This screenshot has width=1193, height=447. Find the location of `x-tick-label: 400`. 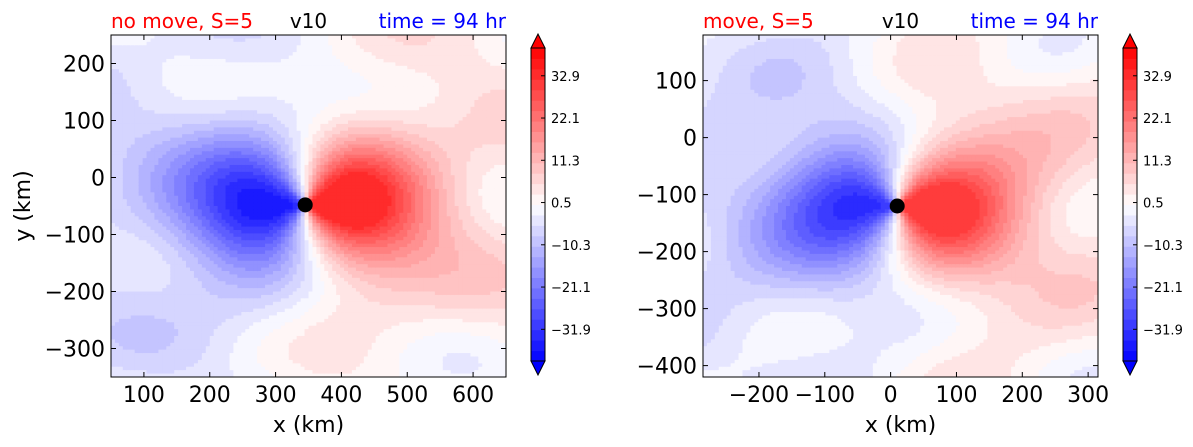

x-tick-label: 400 is located at coordinates (341, 395).